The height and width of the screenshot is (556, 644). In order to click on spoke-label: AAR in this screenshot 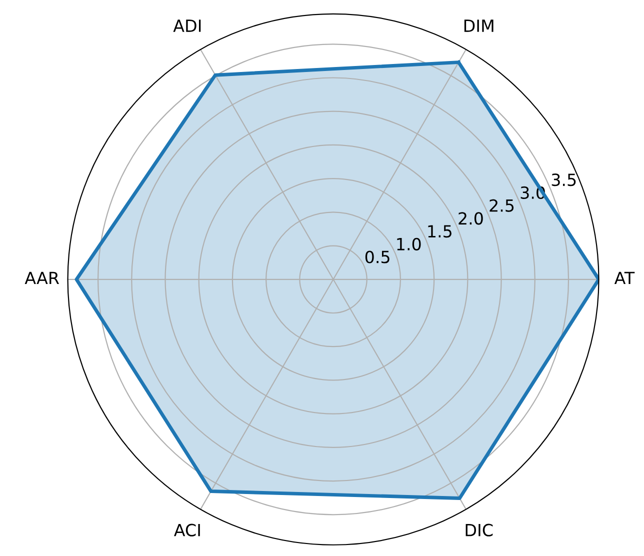, I will do `click(42, 278)`.